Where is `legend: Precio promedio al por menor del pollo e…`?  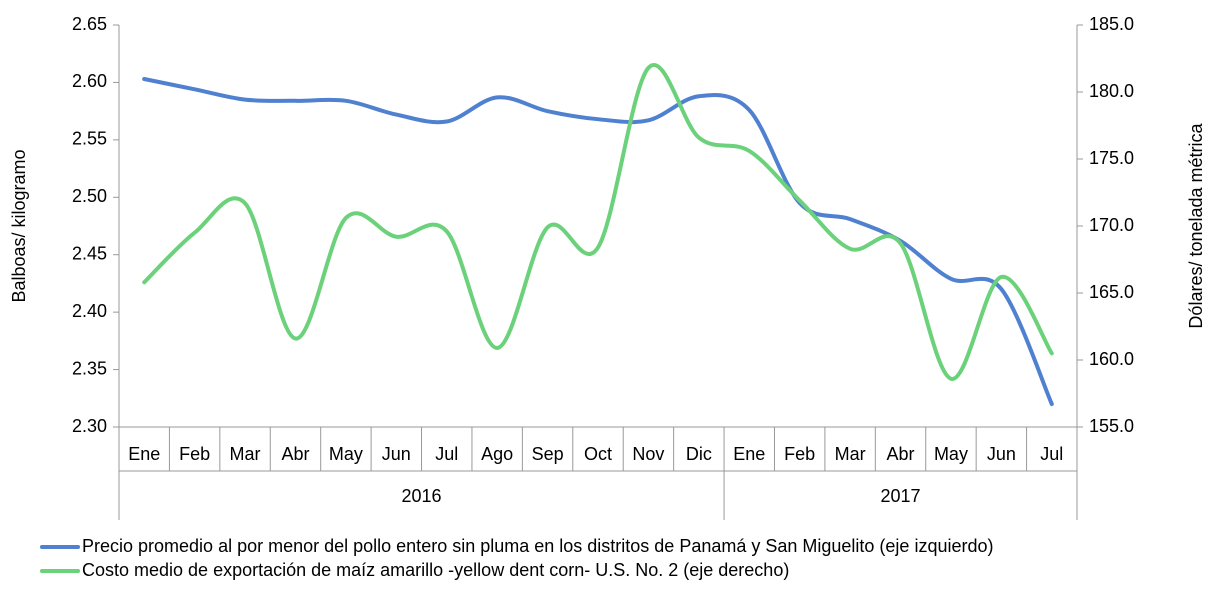
legend: Precio promedio al por menor del pollo e… is located at coordinates (611, 558).